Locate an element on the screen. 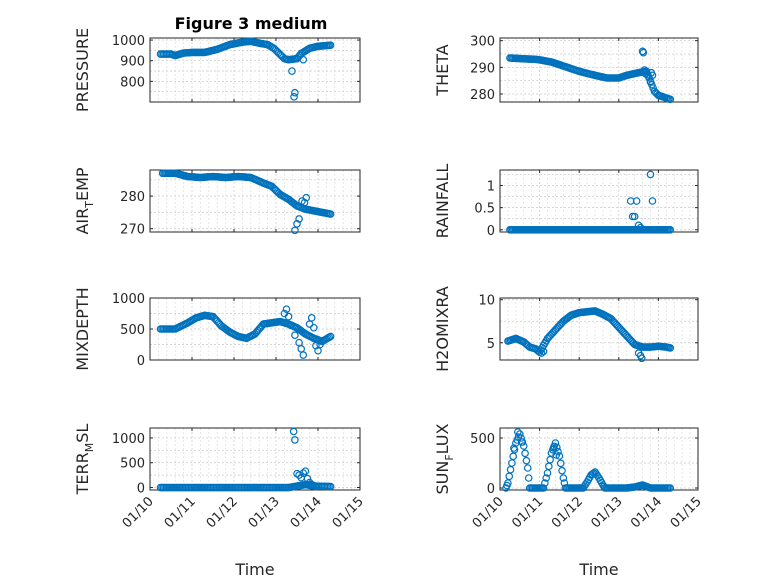  y-tick-label: 270 is located at coordinates (132, 230).